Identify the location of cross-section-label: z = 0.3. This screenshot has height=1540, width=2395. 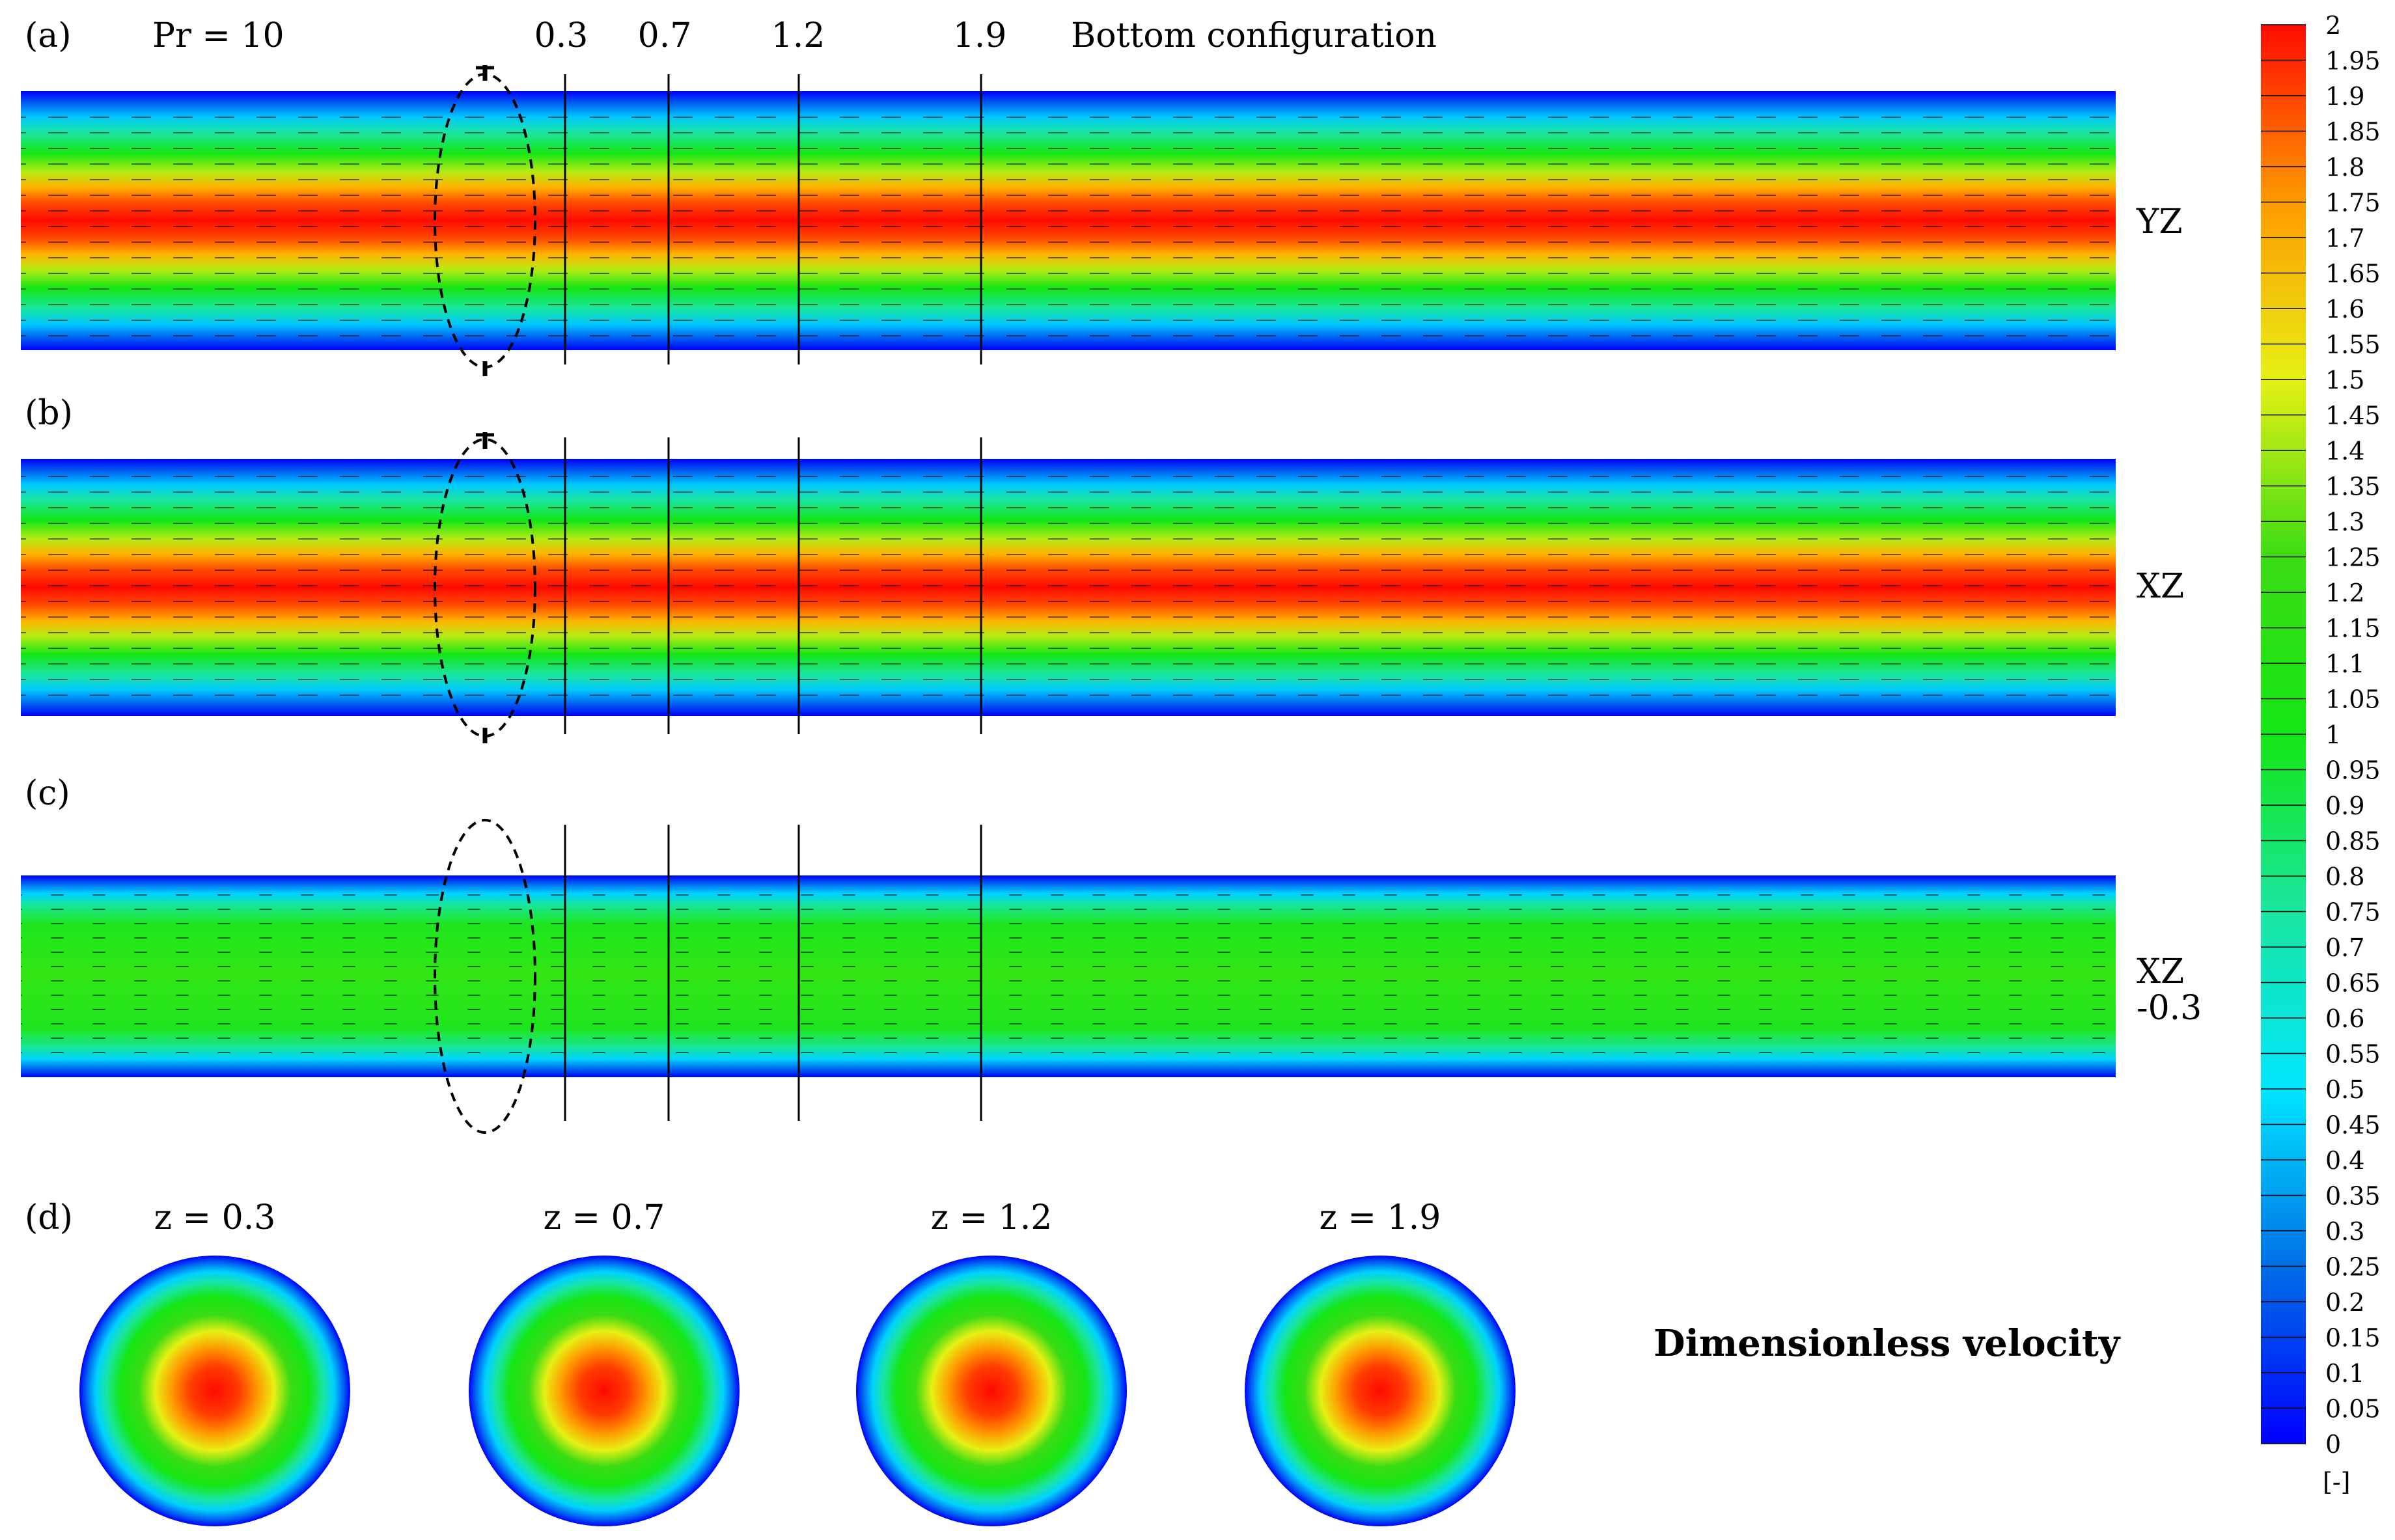
(215, 1217).